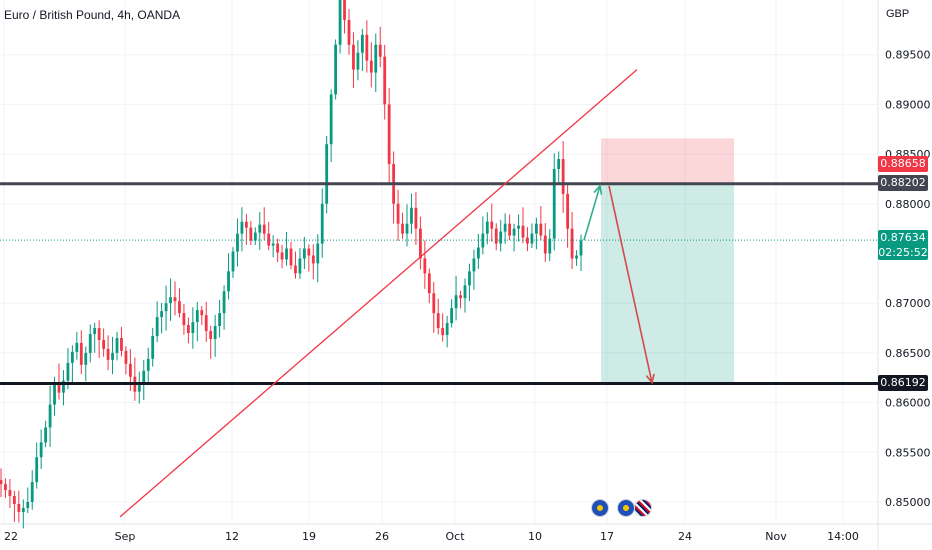  I want to click on take-profit-zone, so click(667, 283).